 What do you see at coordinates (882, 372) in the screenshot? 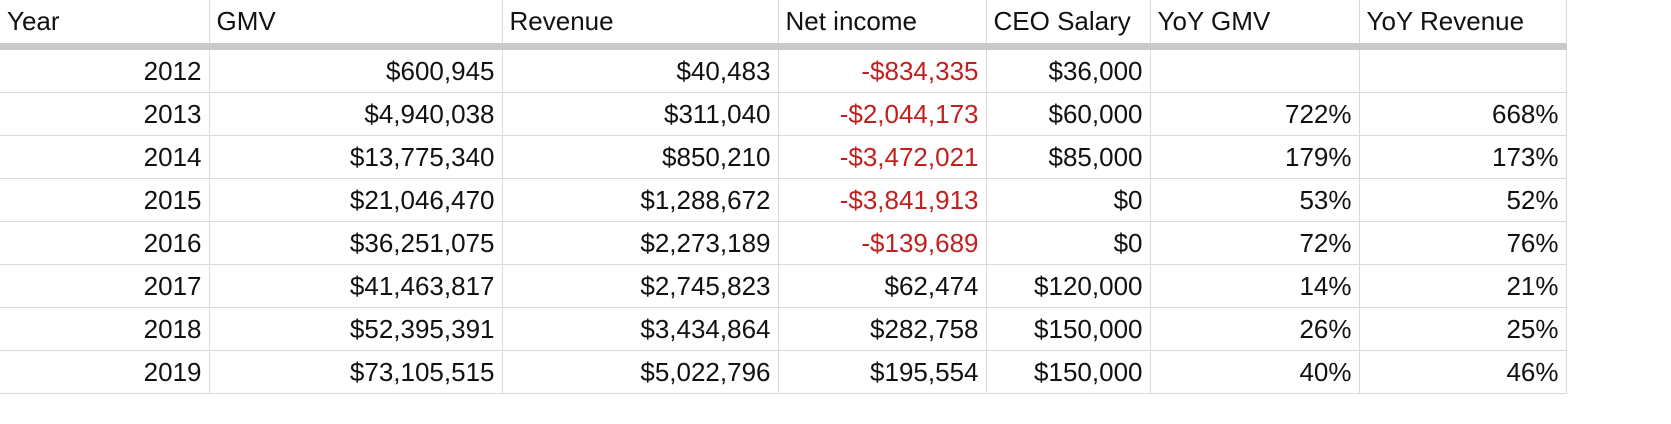
I see `cell-net-income: $195,554` at bounding box center [882, 372].